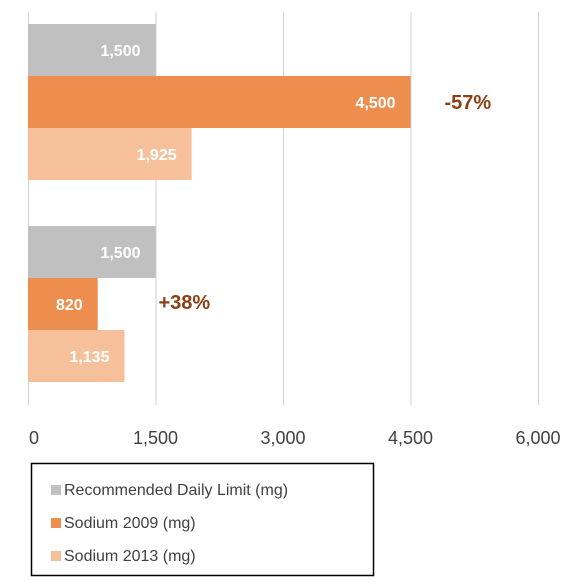 This screenshot has height=584, width=588. I want to click on x-tick-label-2: 3,000, so click(282, 438).